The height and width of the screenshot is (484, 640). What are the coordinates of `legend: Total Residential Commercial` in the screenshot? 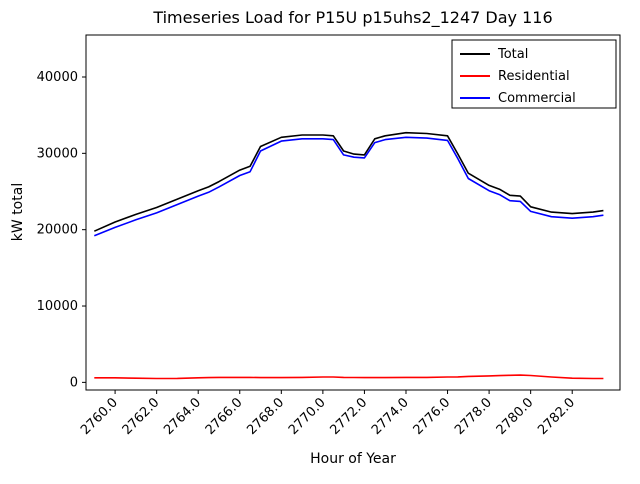 It's located at (534, 74).